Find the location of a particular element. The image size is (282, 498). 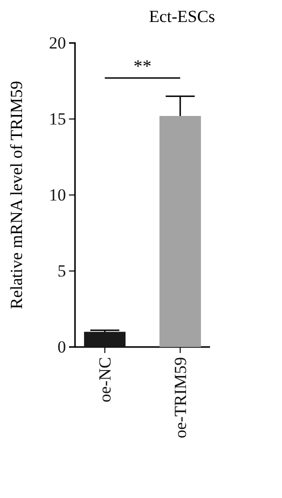

y-tick-label: 0 is located at coordinates (62, 346).